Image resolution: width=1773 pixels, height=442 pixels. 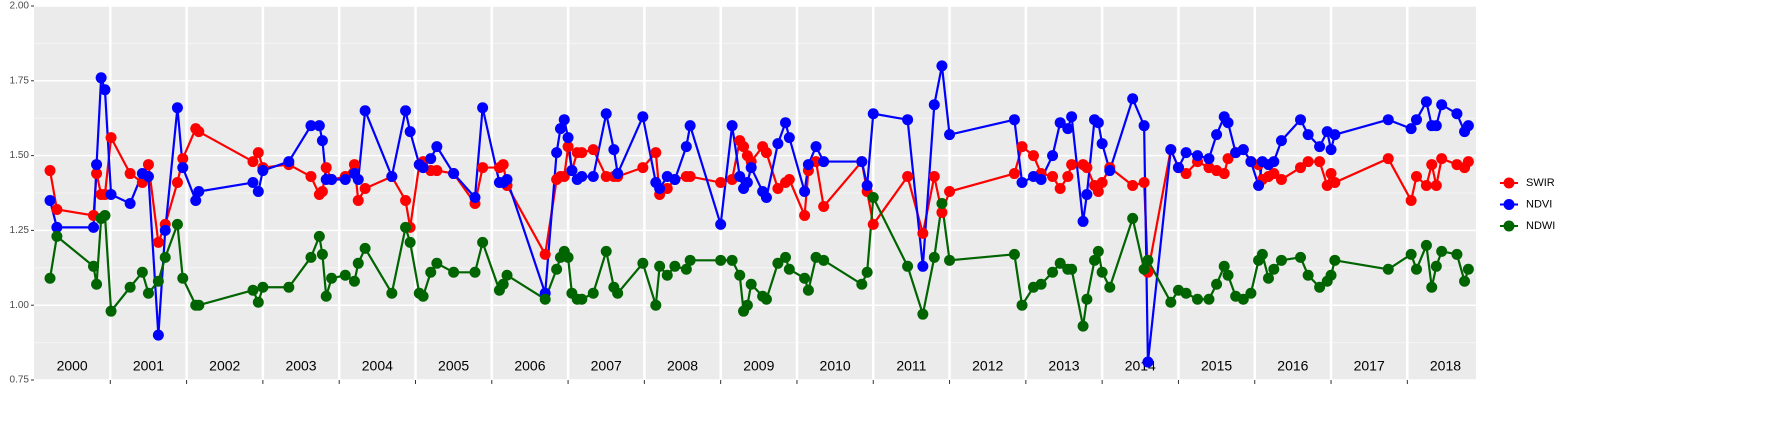 I want to click on year-label: 2010, so click(x=835, y=366).